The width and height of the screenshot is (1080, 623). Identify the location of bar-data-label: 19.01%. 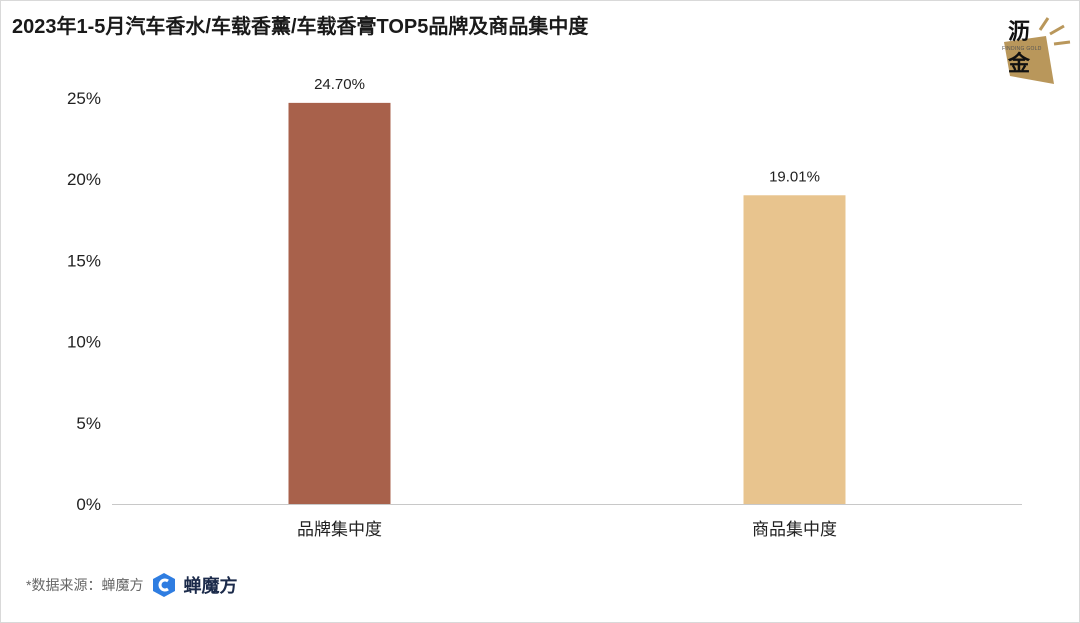
(794, 176).